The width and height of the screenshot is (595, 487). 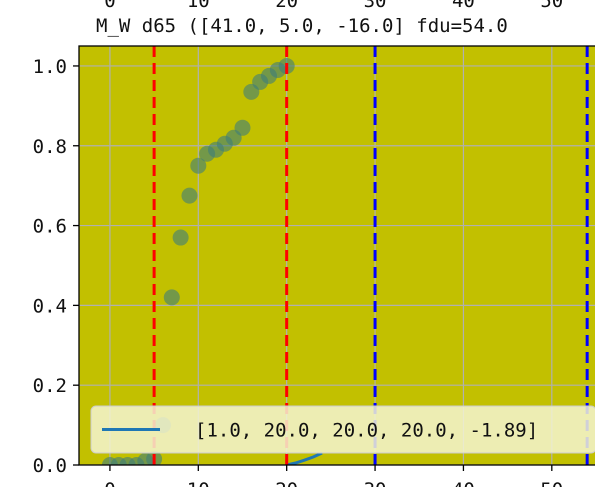 I want to click on x-tick-label: 50, so click(x=551, y=483).